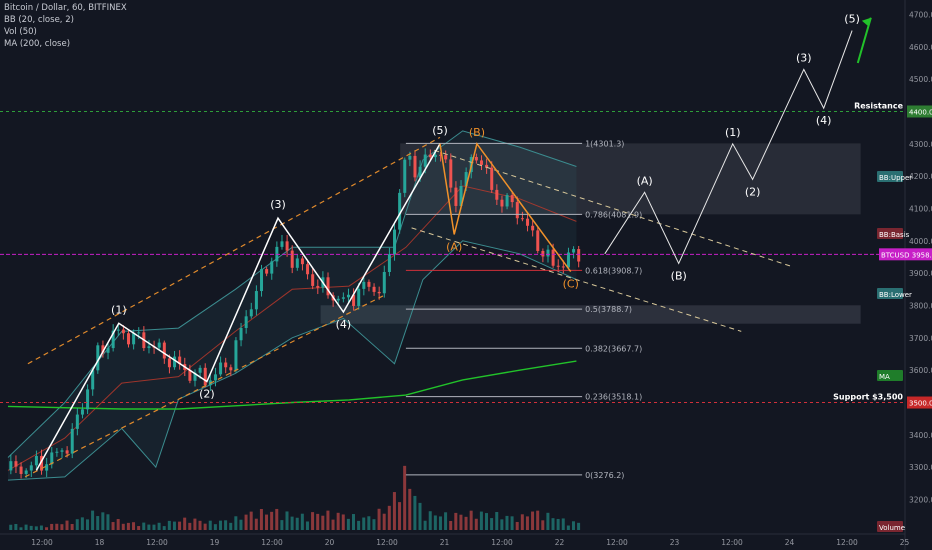 The height and width of the screenshot is (550, 932). What do you see at coordinates (675, 542) in the screenshot?
I see `time-tick-label: 23` at bounding box center [675, 542].